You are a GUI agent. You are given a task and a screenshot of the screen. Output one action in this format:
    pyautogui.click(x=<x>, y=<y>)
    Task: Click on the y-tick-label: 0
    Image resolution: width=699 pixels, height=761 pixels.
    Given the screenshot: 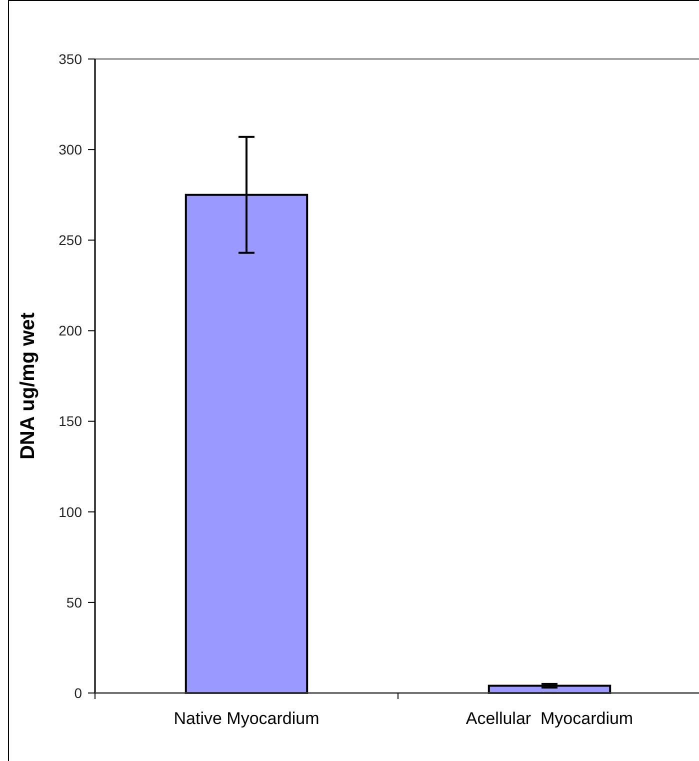 What is the action you would take?
    pyautogui.click(x=78, y=692)
    